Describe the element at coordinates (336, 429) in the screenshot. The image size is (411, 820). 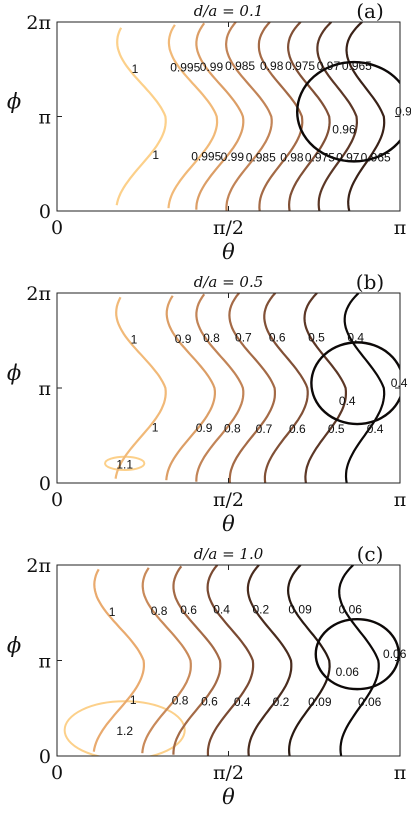
I see `contour-label: 0.5` at that location.